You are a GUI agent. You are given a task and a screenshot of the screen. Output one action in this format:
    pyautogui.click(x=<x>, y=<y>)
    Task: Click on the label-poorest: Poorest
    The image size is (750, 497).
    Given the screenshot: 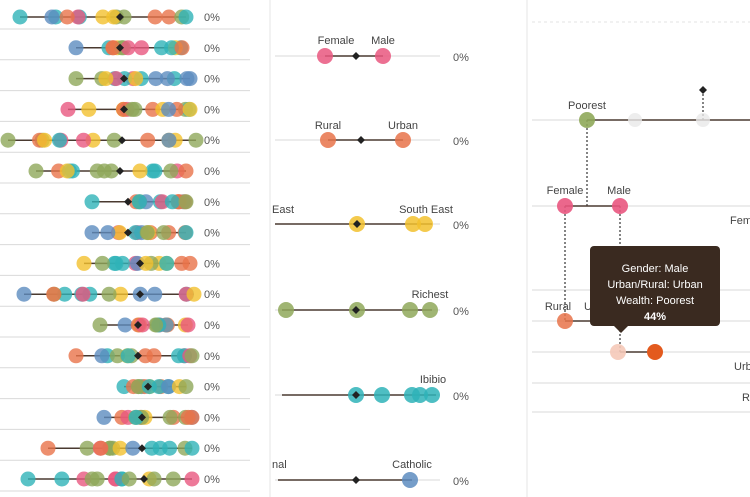 What is the action you would take?
    pyautogui.click(x=587, y=106)
    